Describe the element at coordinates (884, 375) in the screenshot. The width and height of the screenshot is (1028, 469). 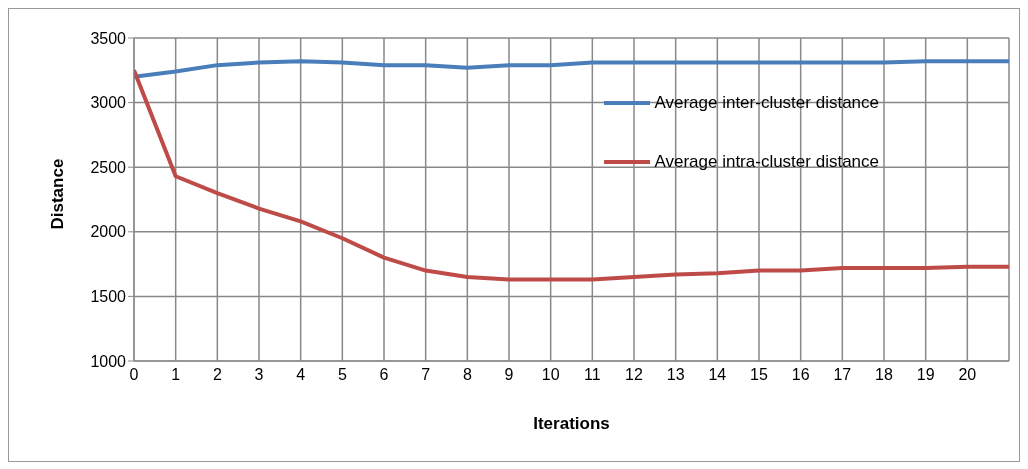
I see `x-tick-label: 18` at that location.